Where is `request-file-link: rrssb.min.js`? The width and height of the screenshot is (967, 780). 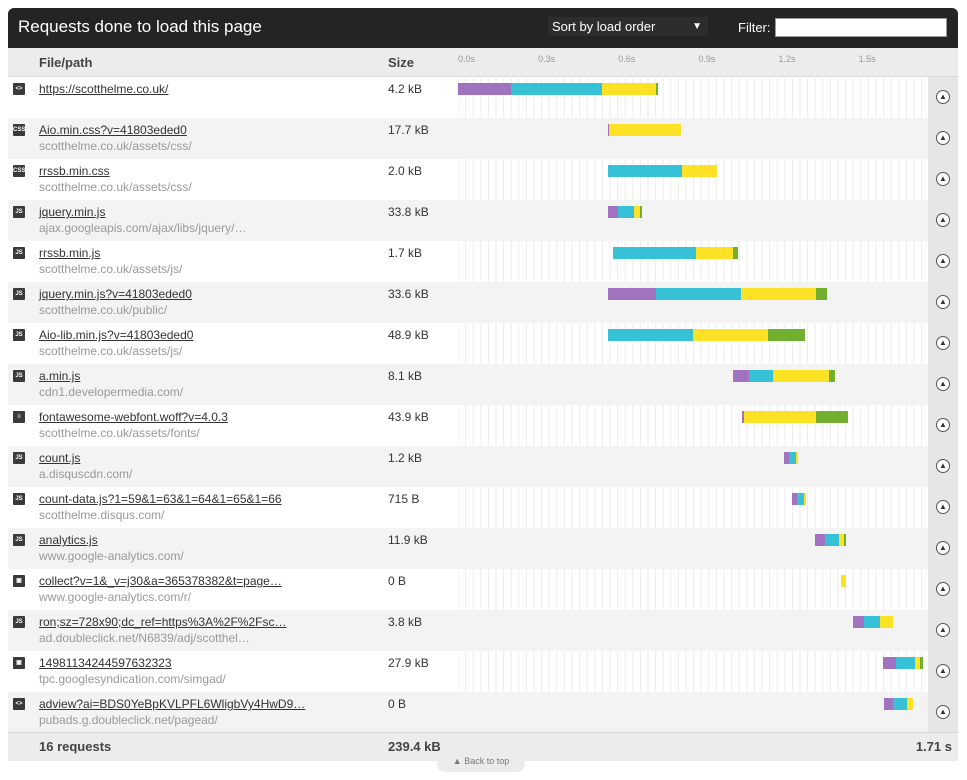
request-file-link: rrssb.min.js is located at coordinates (70, 253).